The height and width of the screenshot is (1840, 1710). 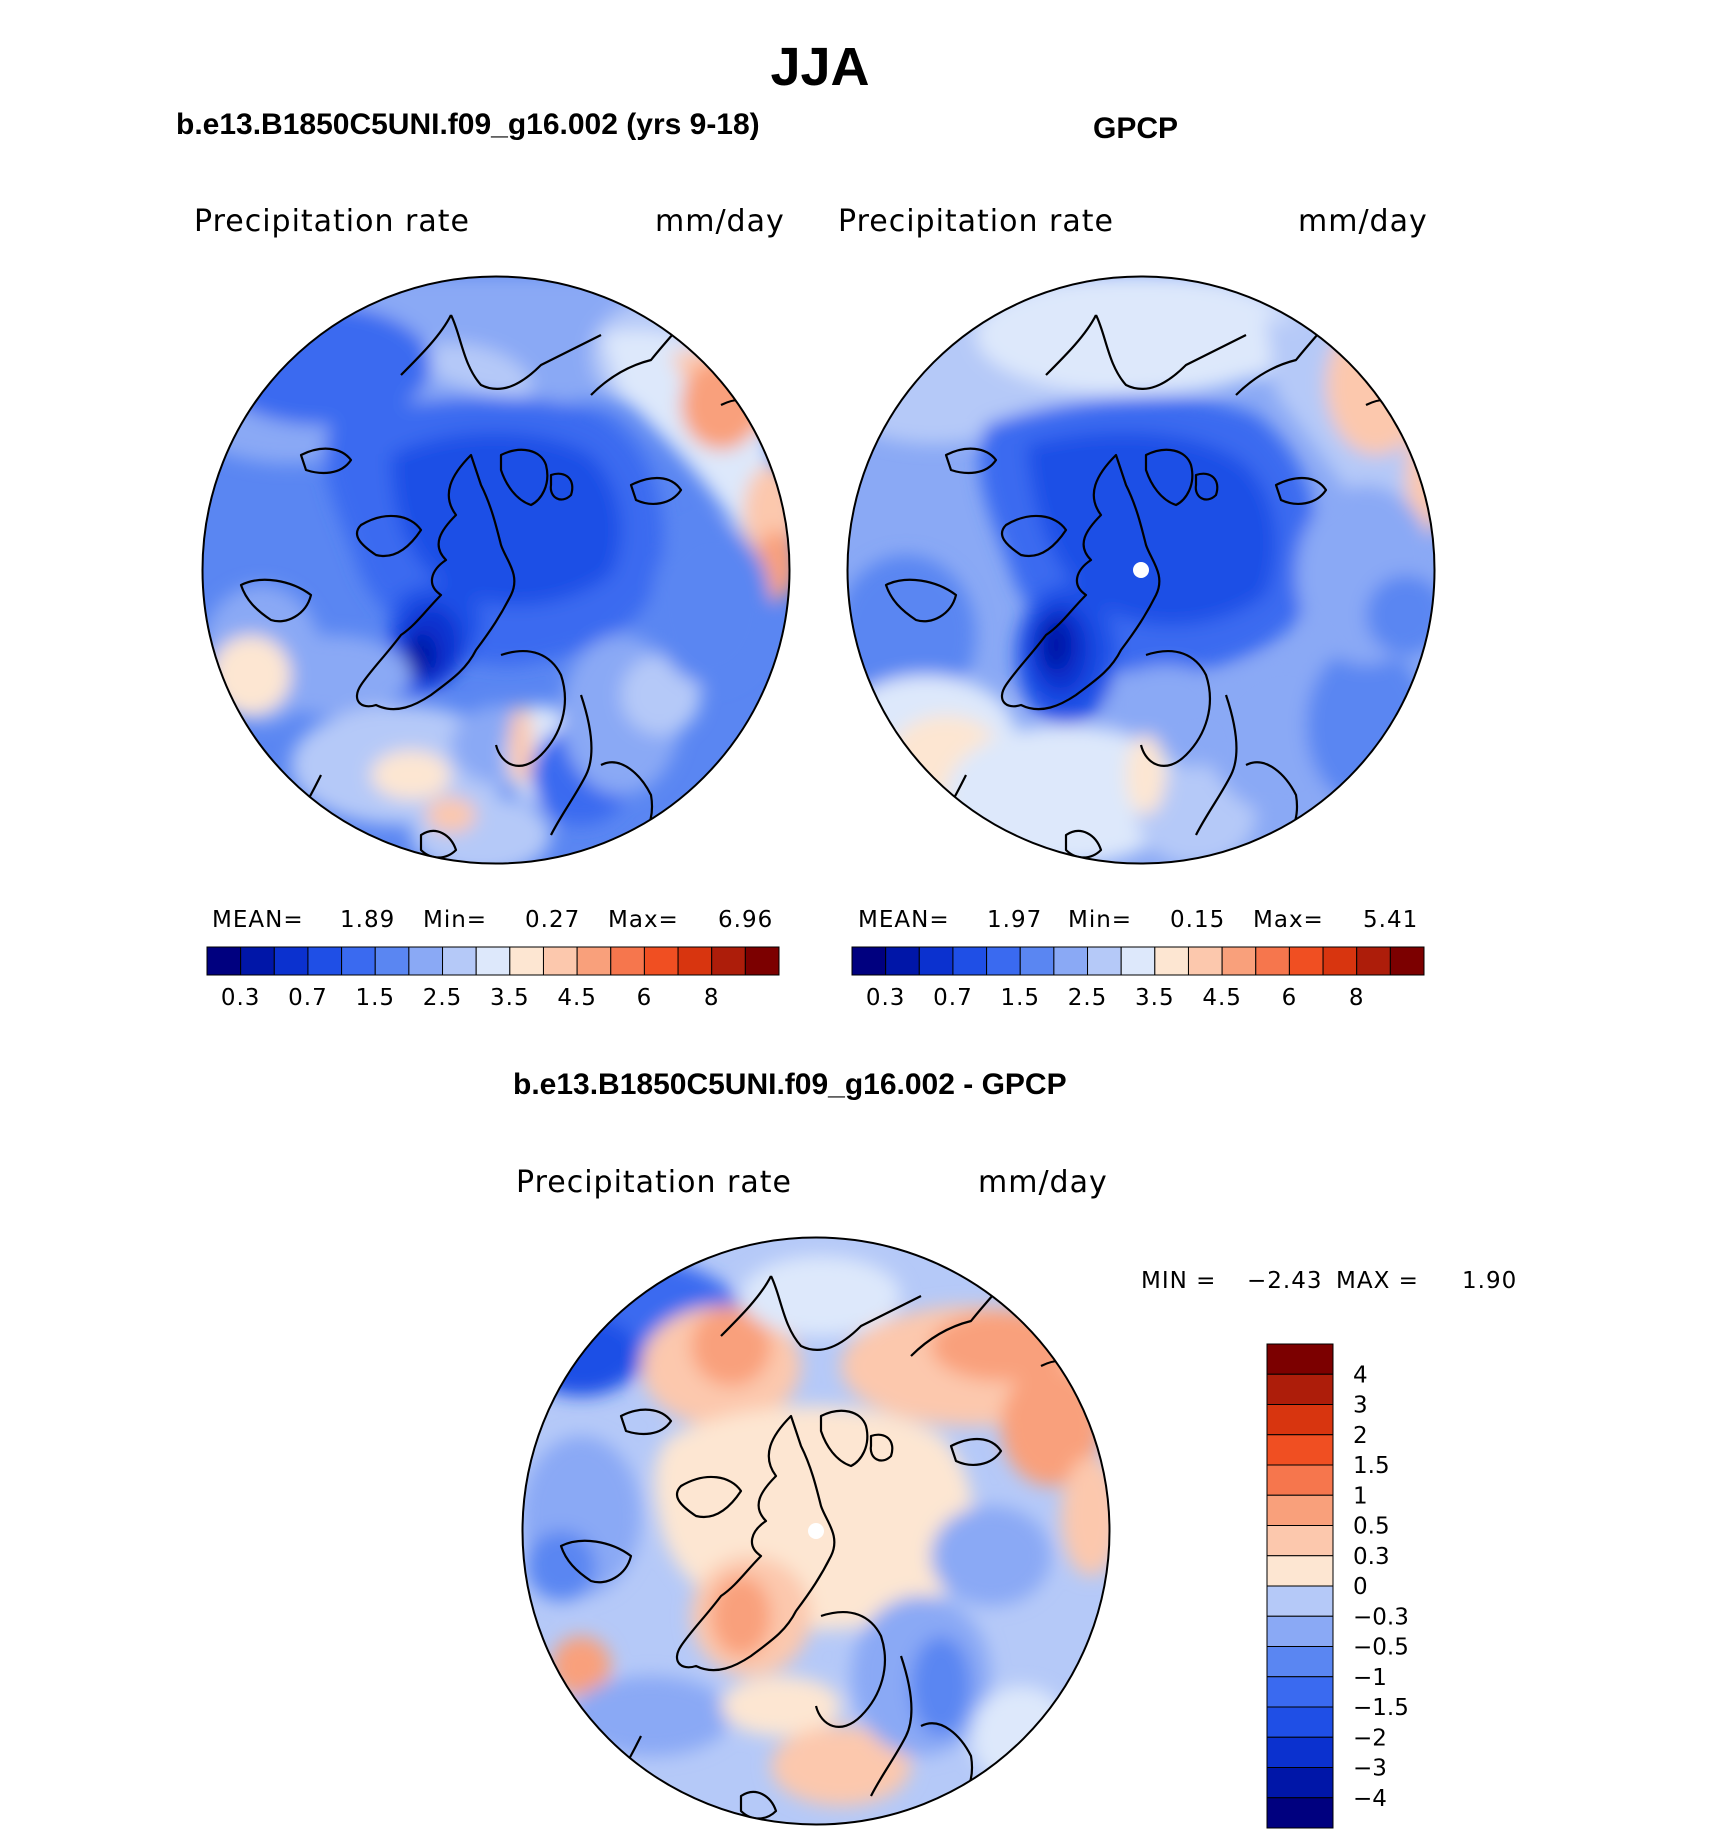 What do you see at coordinates (1360, 1587) in the screenshot?
I see `diff-colorbar-tick-label: 0` at bounding box center [1360, 1587].